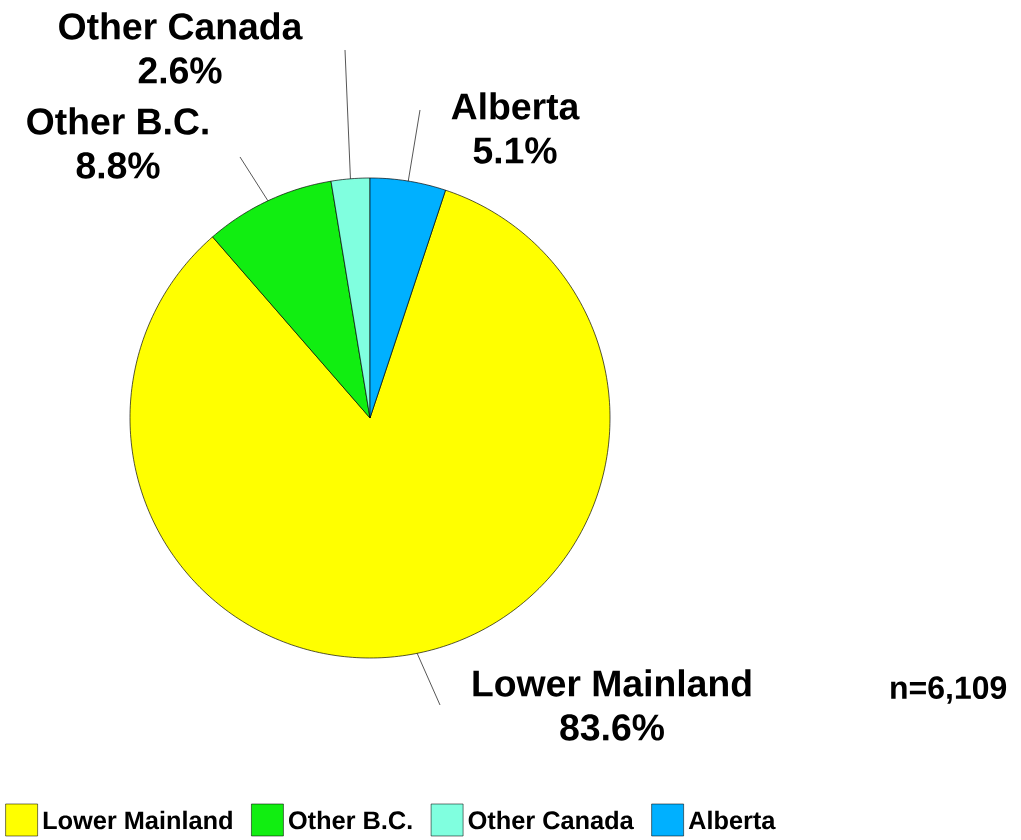 Image resolution: width=1021 pixels, height=840 pixels. I want to click on slice-label: Other B.C., so click(117, 121).